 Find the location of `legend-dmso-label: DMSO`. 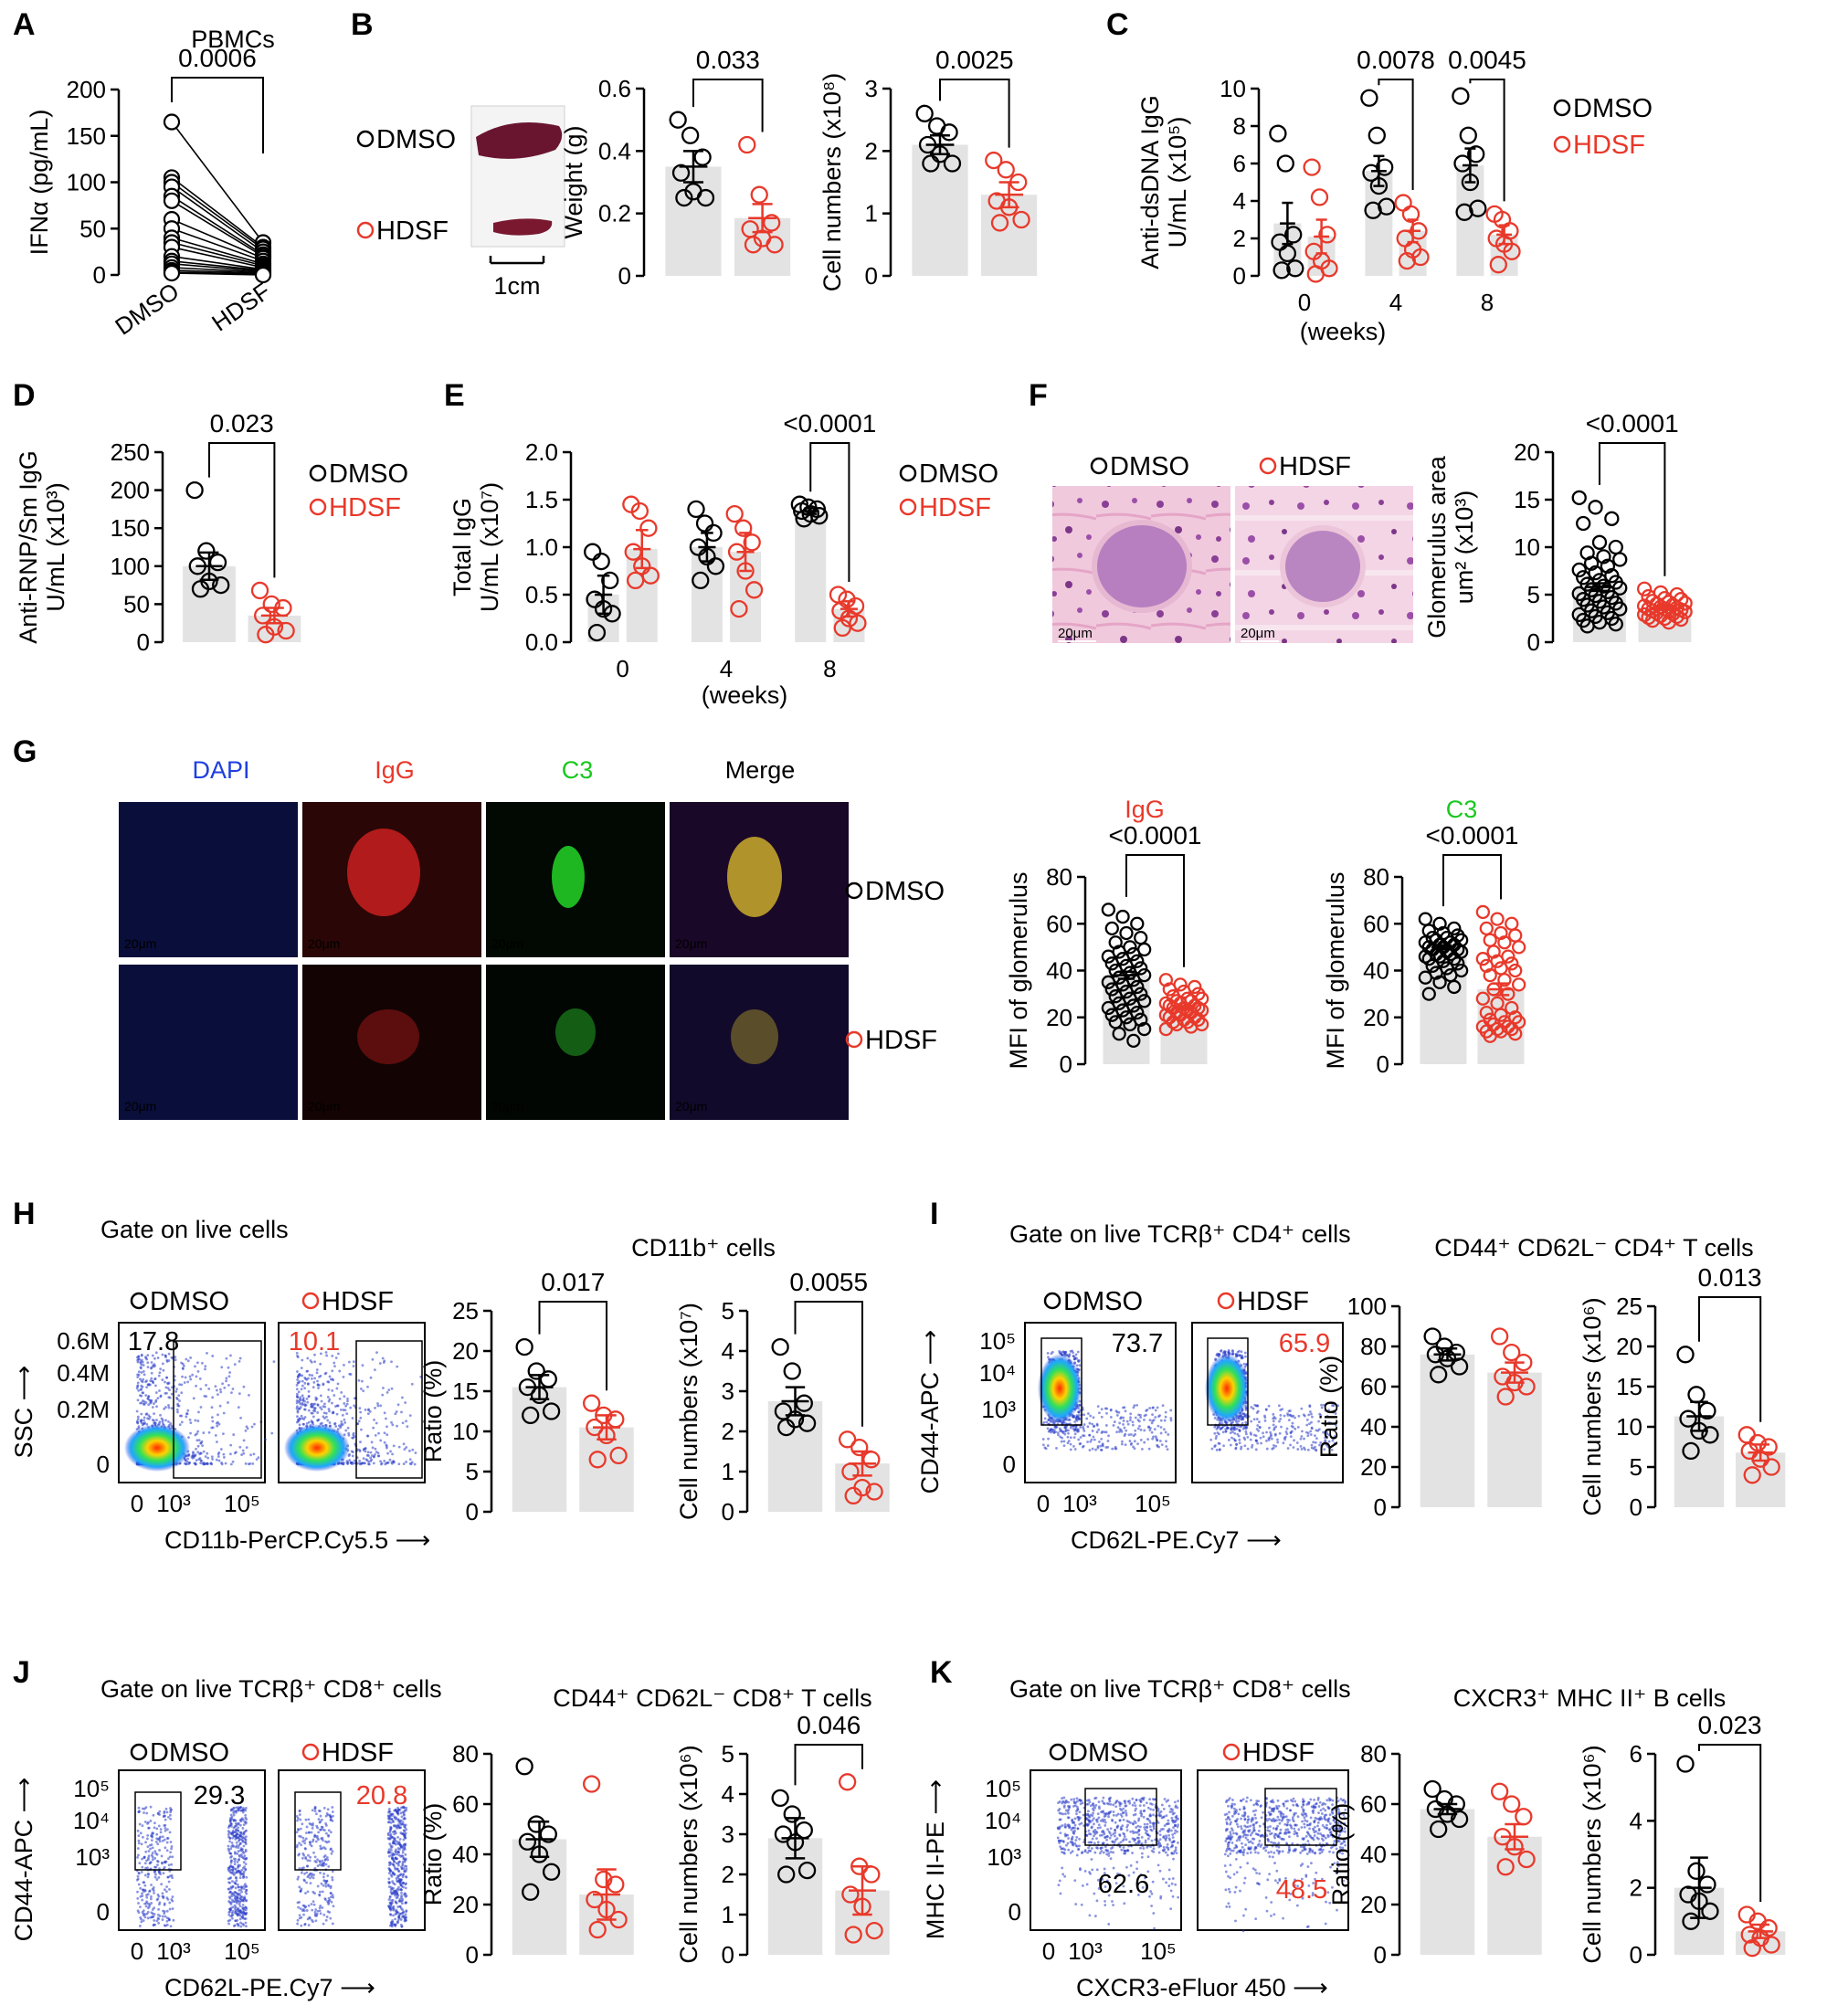

legend-dmso-label: DMSO is located at coordinates (1613, 108).